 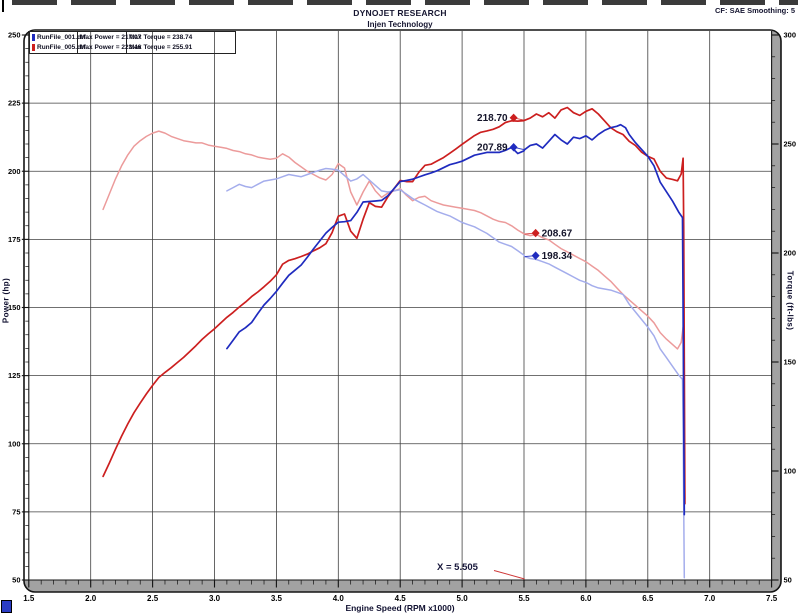 I want to click on cursor-x-label: X = 5.505, so click(x=457, y=567).